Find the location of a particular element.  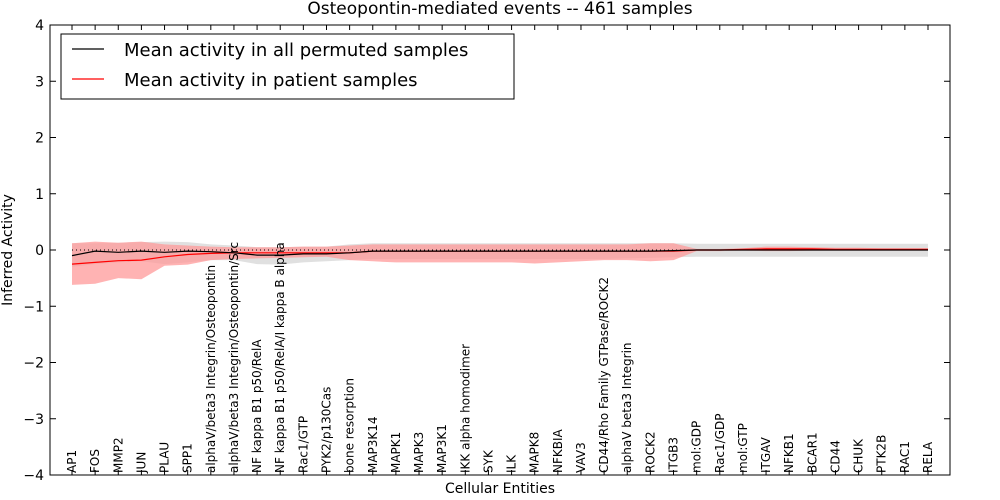

y-tick-label: 4 is located at coordinates (39, 26).